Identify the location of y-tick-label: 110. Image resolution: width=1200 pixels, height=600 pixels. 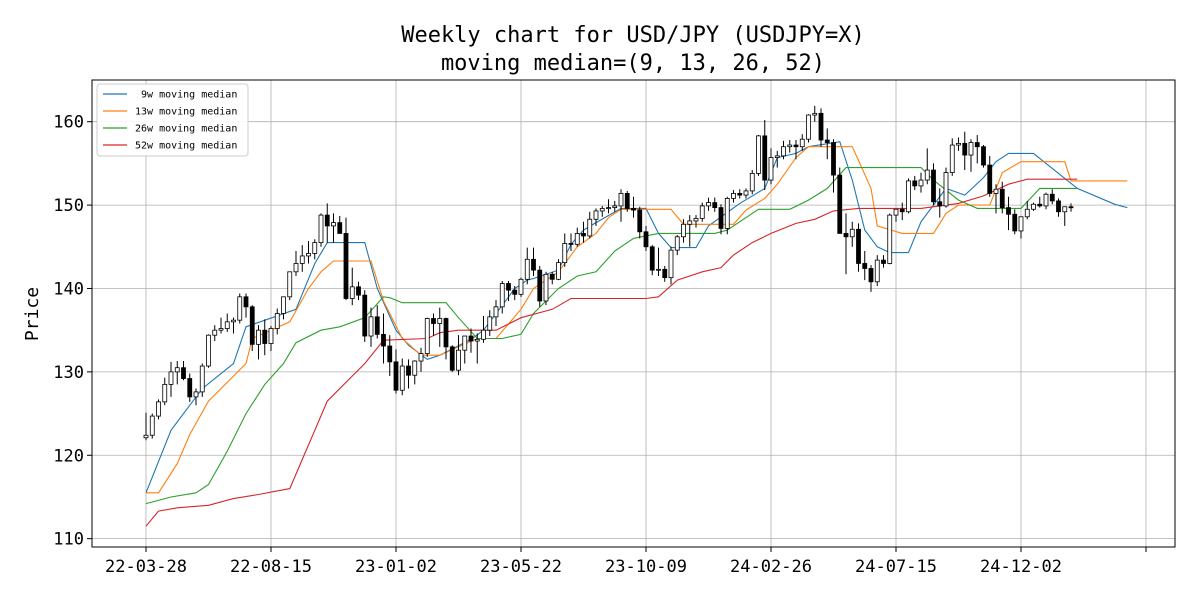
(68, 540).